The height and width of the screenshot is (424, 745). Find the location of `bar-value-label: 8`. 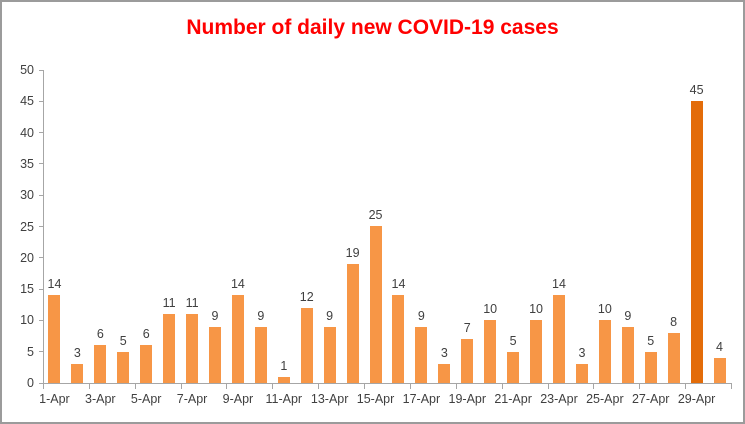

bar-value-label: 8 is located at coordinates (674, 322).